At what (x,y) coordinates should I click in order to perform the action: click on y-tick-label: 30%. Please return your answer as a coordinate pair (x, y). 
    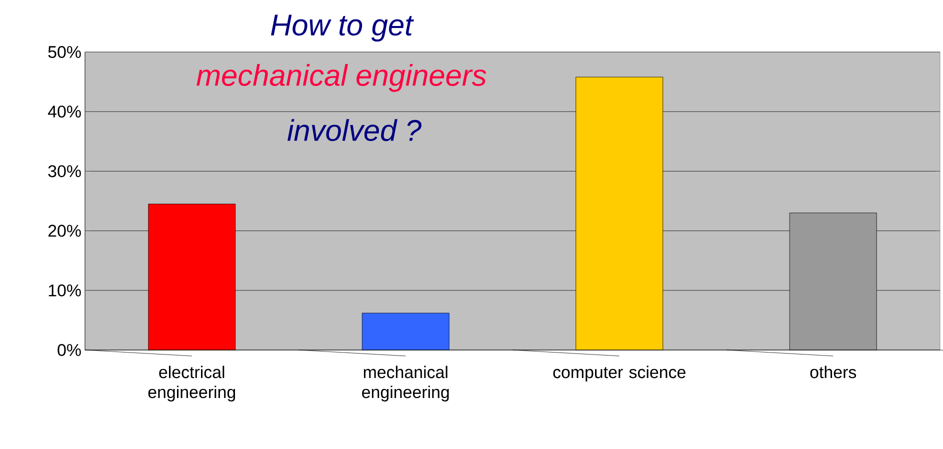
    Looking at the image, I should click on (64, 171).